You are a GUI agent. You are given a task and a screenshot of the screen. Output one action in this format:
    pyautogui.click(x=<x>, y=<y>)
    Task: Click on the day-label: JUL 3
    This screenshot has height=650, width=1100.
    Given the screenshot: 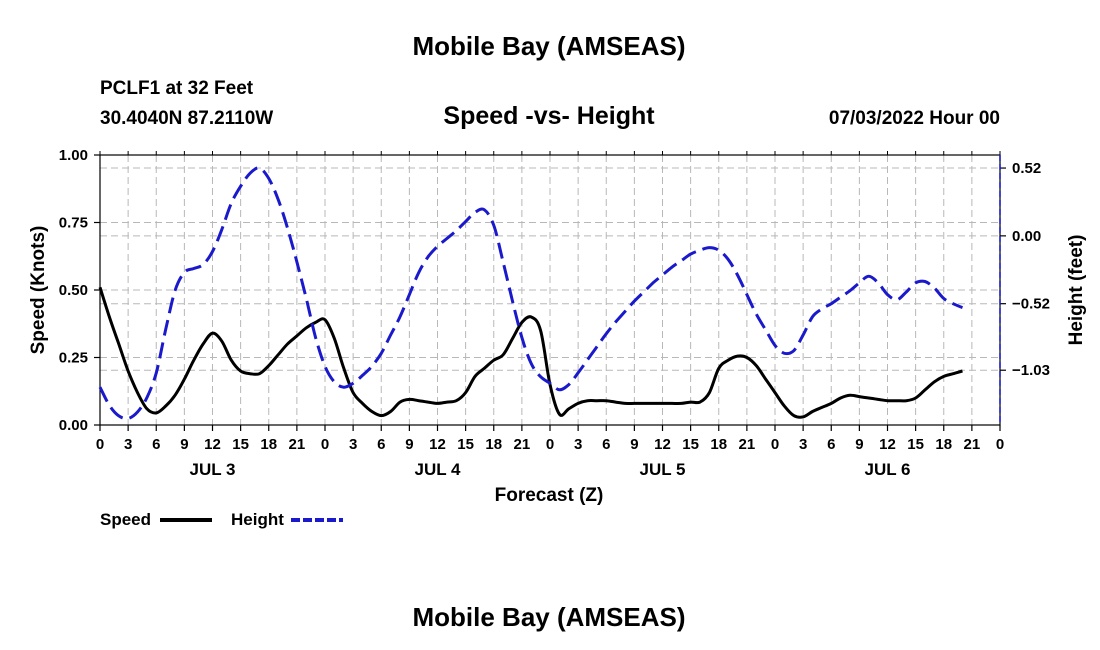 What is the action you would take?
    pyautogui.click(x=213, y=469)
    